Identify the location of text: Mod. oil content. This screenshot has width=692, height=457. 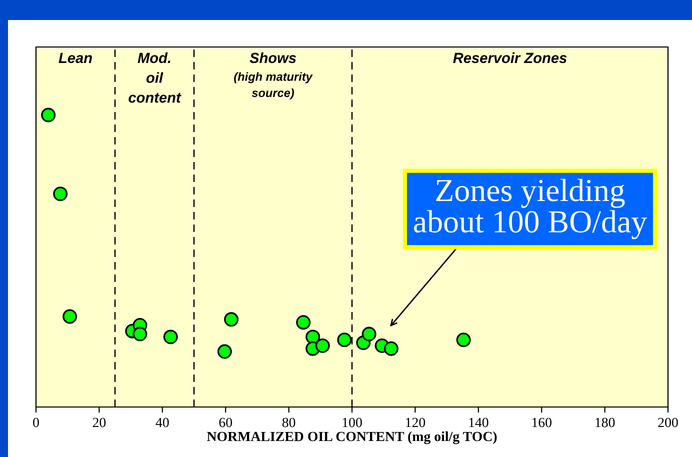
(155, 77).